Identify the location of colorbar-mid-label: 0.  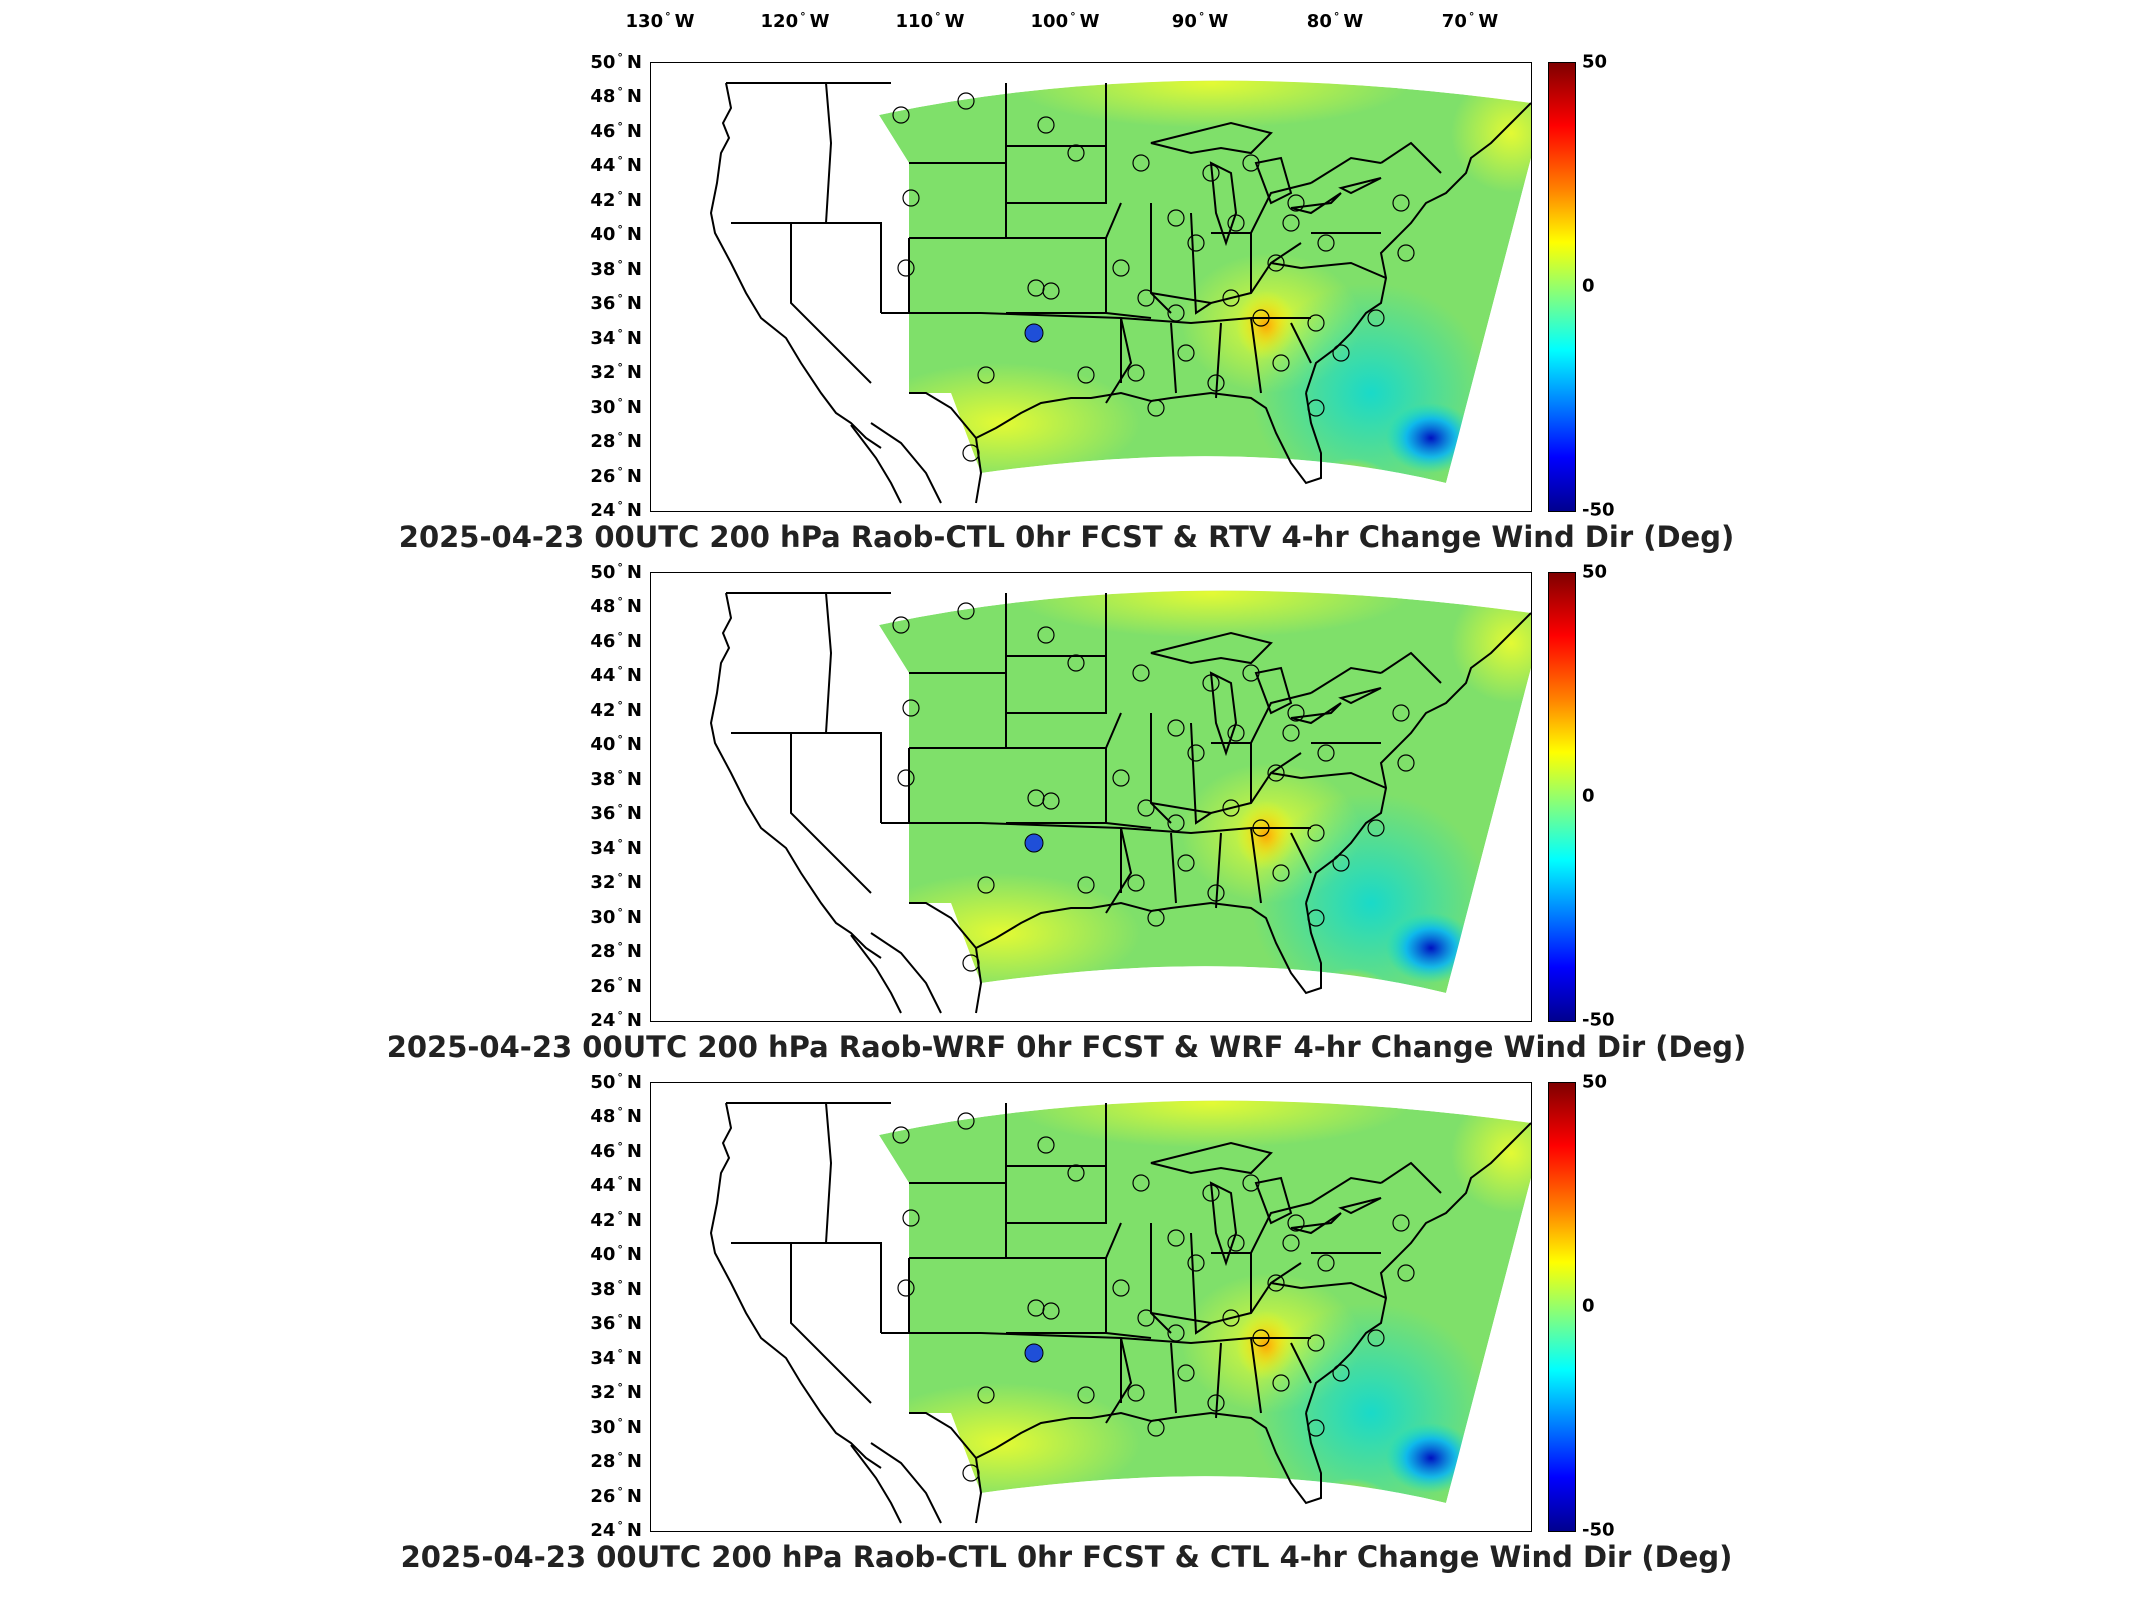
(1588, 1306).